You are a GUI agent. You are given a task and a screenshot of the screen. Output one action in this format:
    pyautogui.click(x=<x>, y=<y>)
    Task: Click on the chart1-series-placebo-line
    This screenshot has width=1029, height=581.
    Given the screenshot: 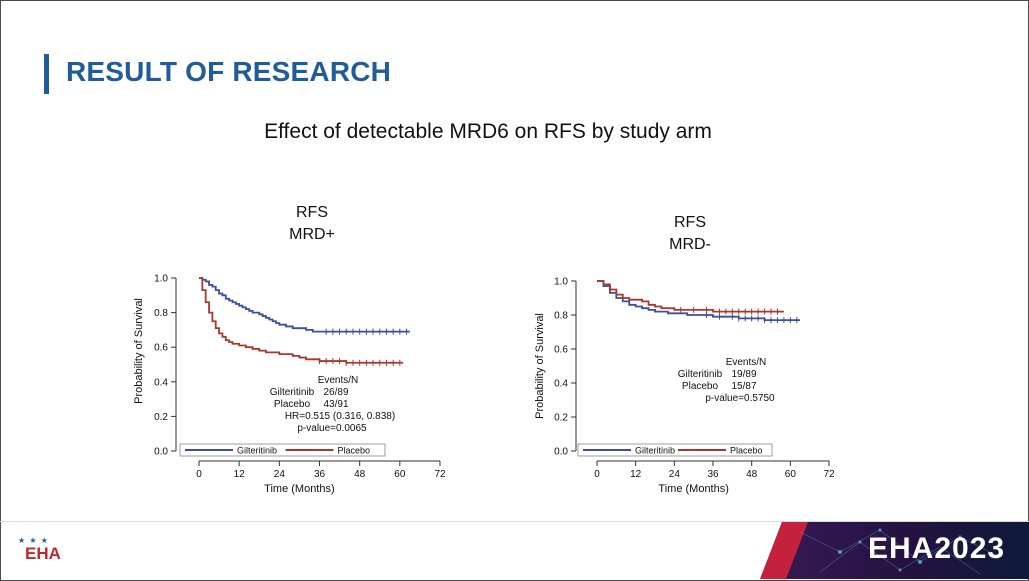 What is the action you would take?
    pyautogui.click(x=301, y=320)
    